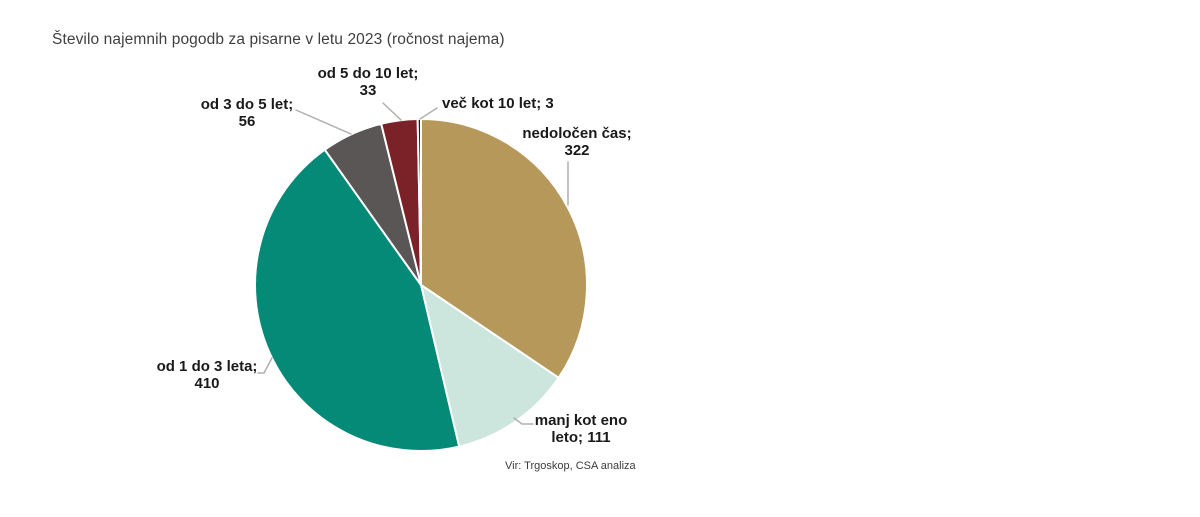 This screenshot has width=1200, height=517. I want to click on slice-value: leto; 111, so click(581, 437).